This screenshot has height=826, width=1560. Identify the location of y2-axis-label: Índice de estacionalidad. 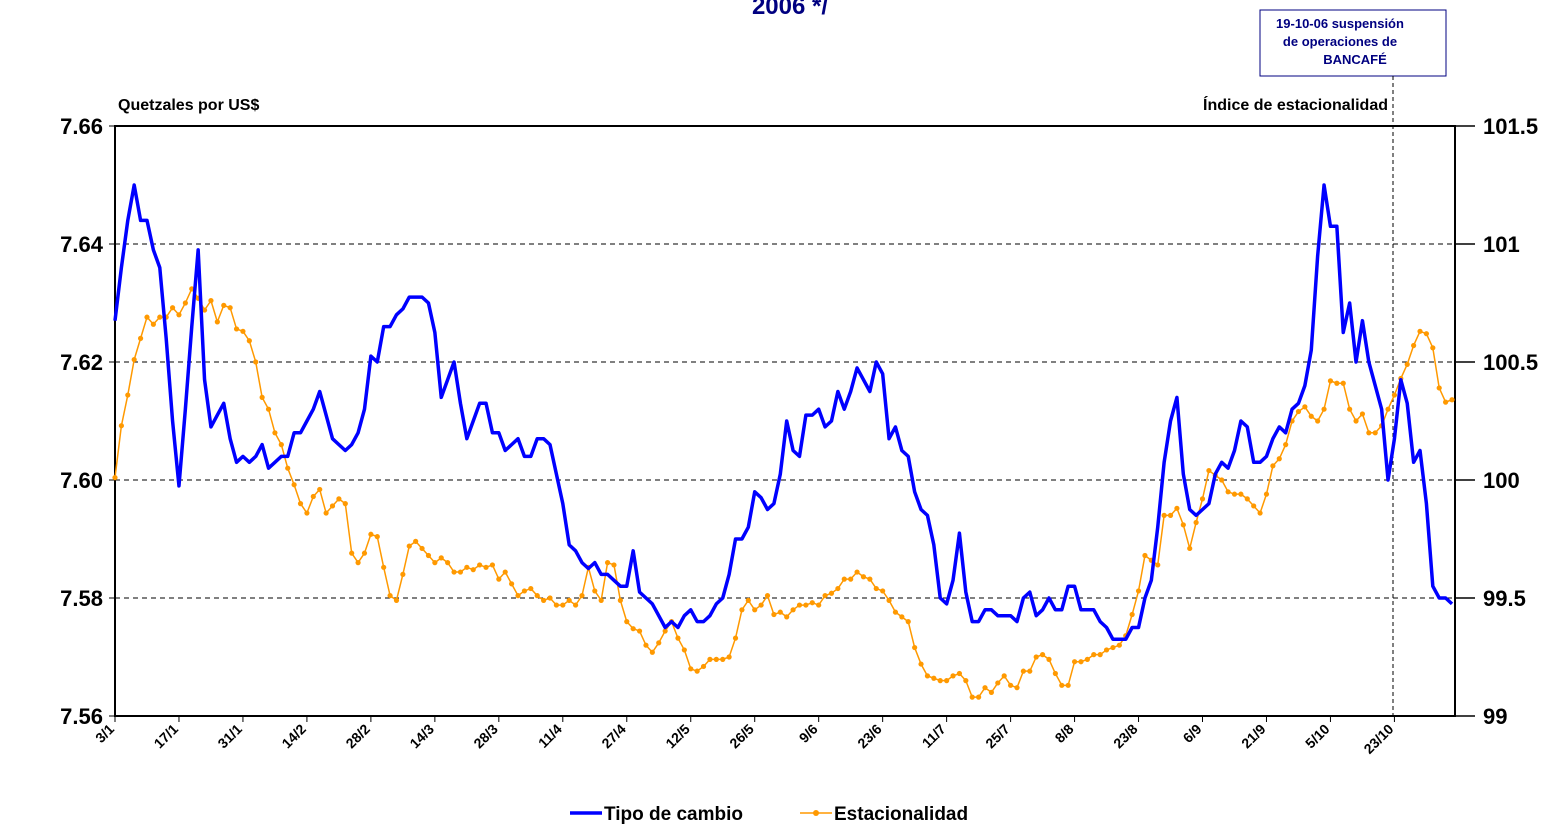
(1295, 104).